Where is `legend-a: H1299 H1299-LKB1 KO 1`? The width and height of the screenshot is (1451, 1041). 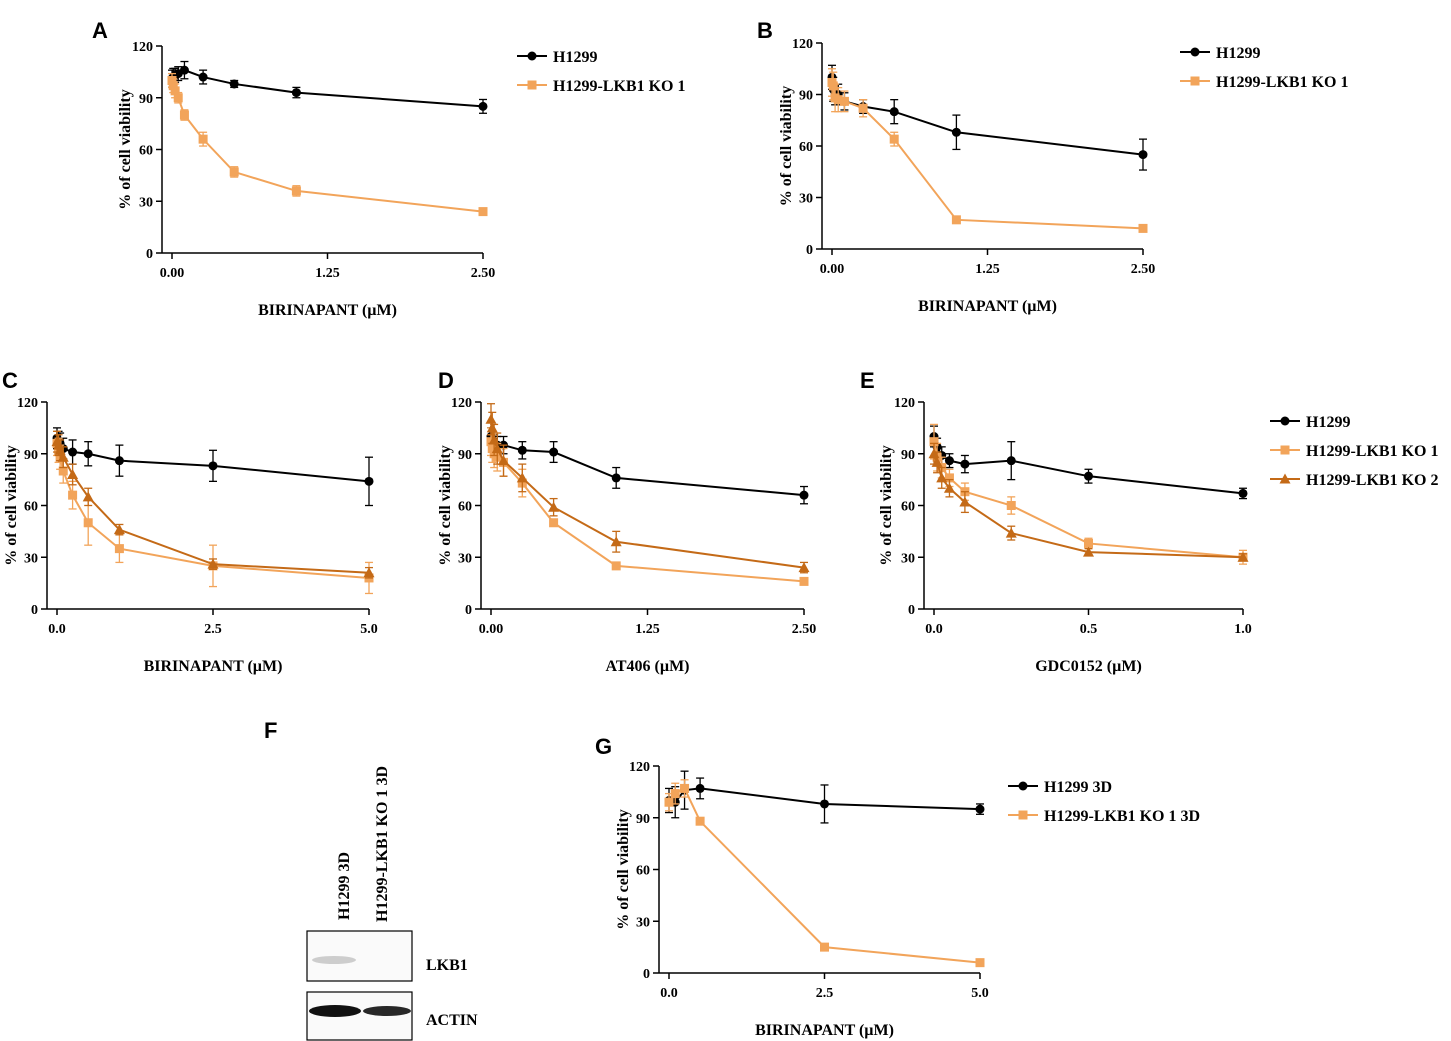
legend-a: H1299 H1299-LKB1 KO 1 is located at coordinates (601, 72).